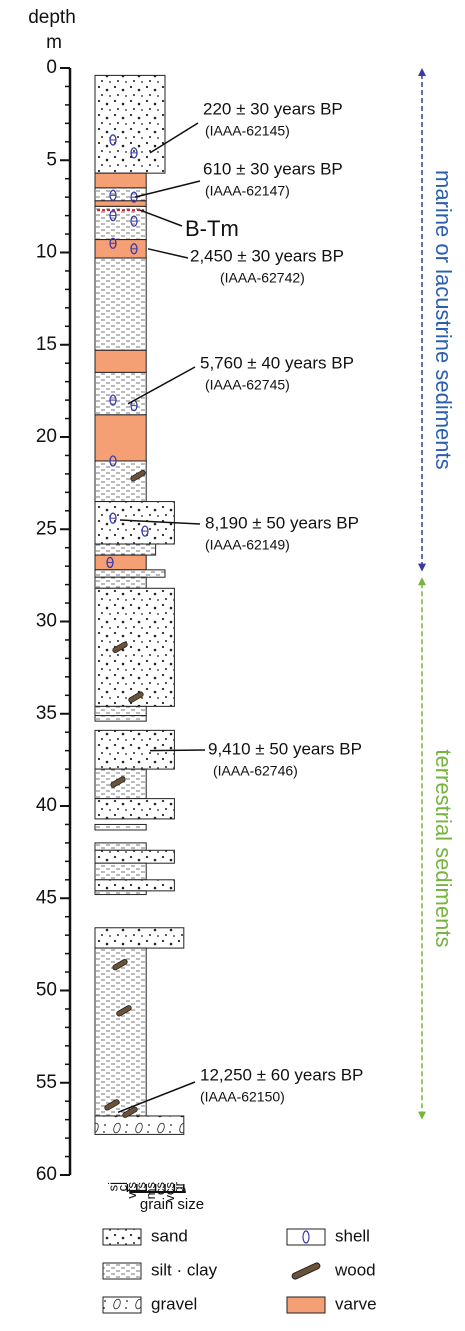 The height and width of the screenshot is (1331, 465). I want to click on date-lab: (IAAA-62742), so click(262, 278).